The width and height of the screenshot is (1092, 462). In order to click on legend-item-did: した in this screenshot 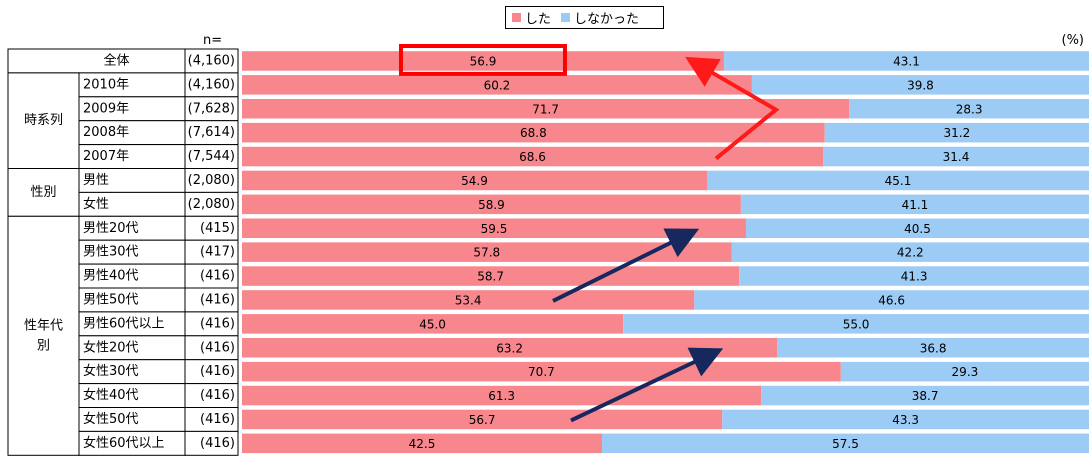, I will do `click(531, 17)`.